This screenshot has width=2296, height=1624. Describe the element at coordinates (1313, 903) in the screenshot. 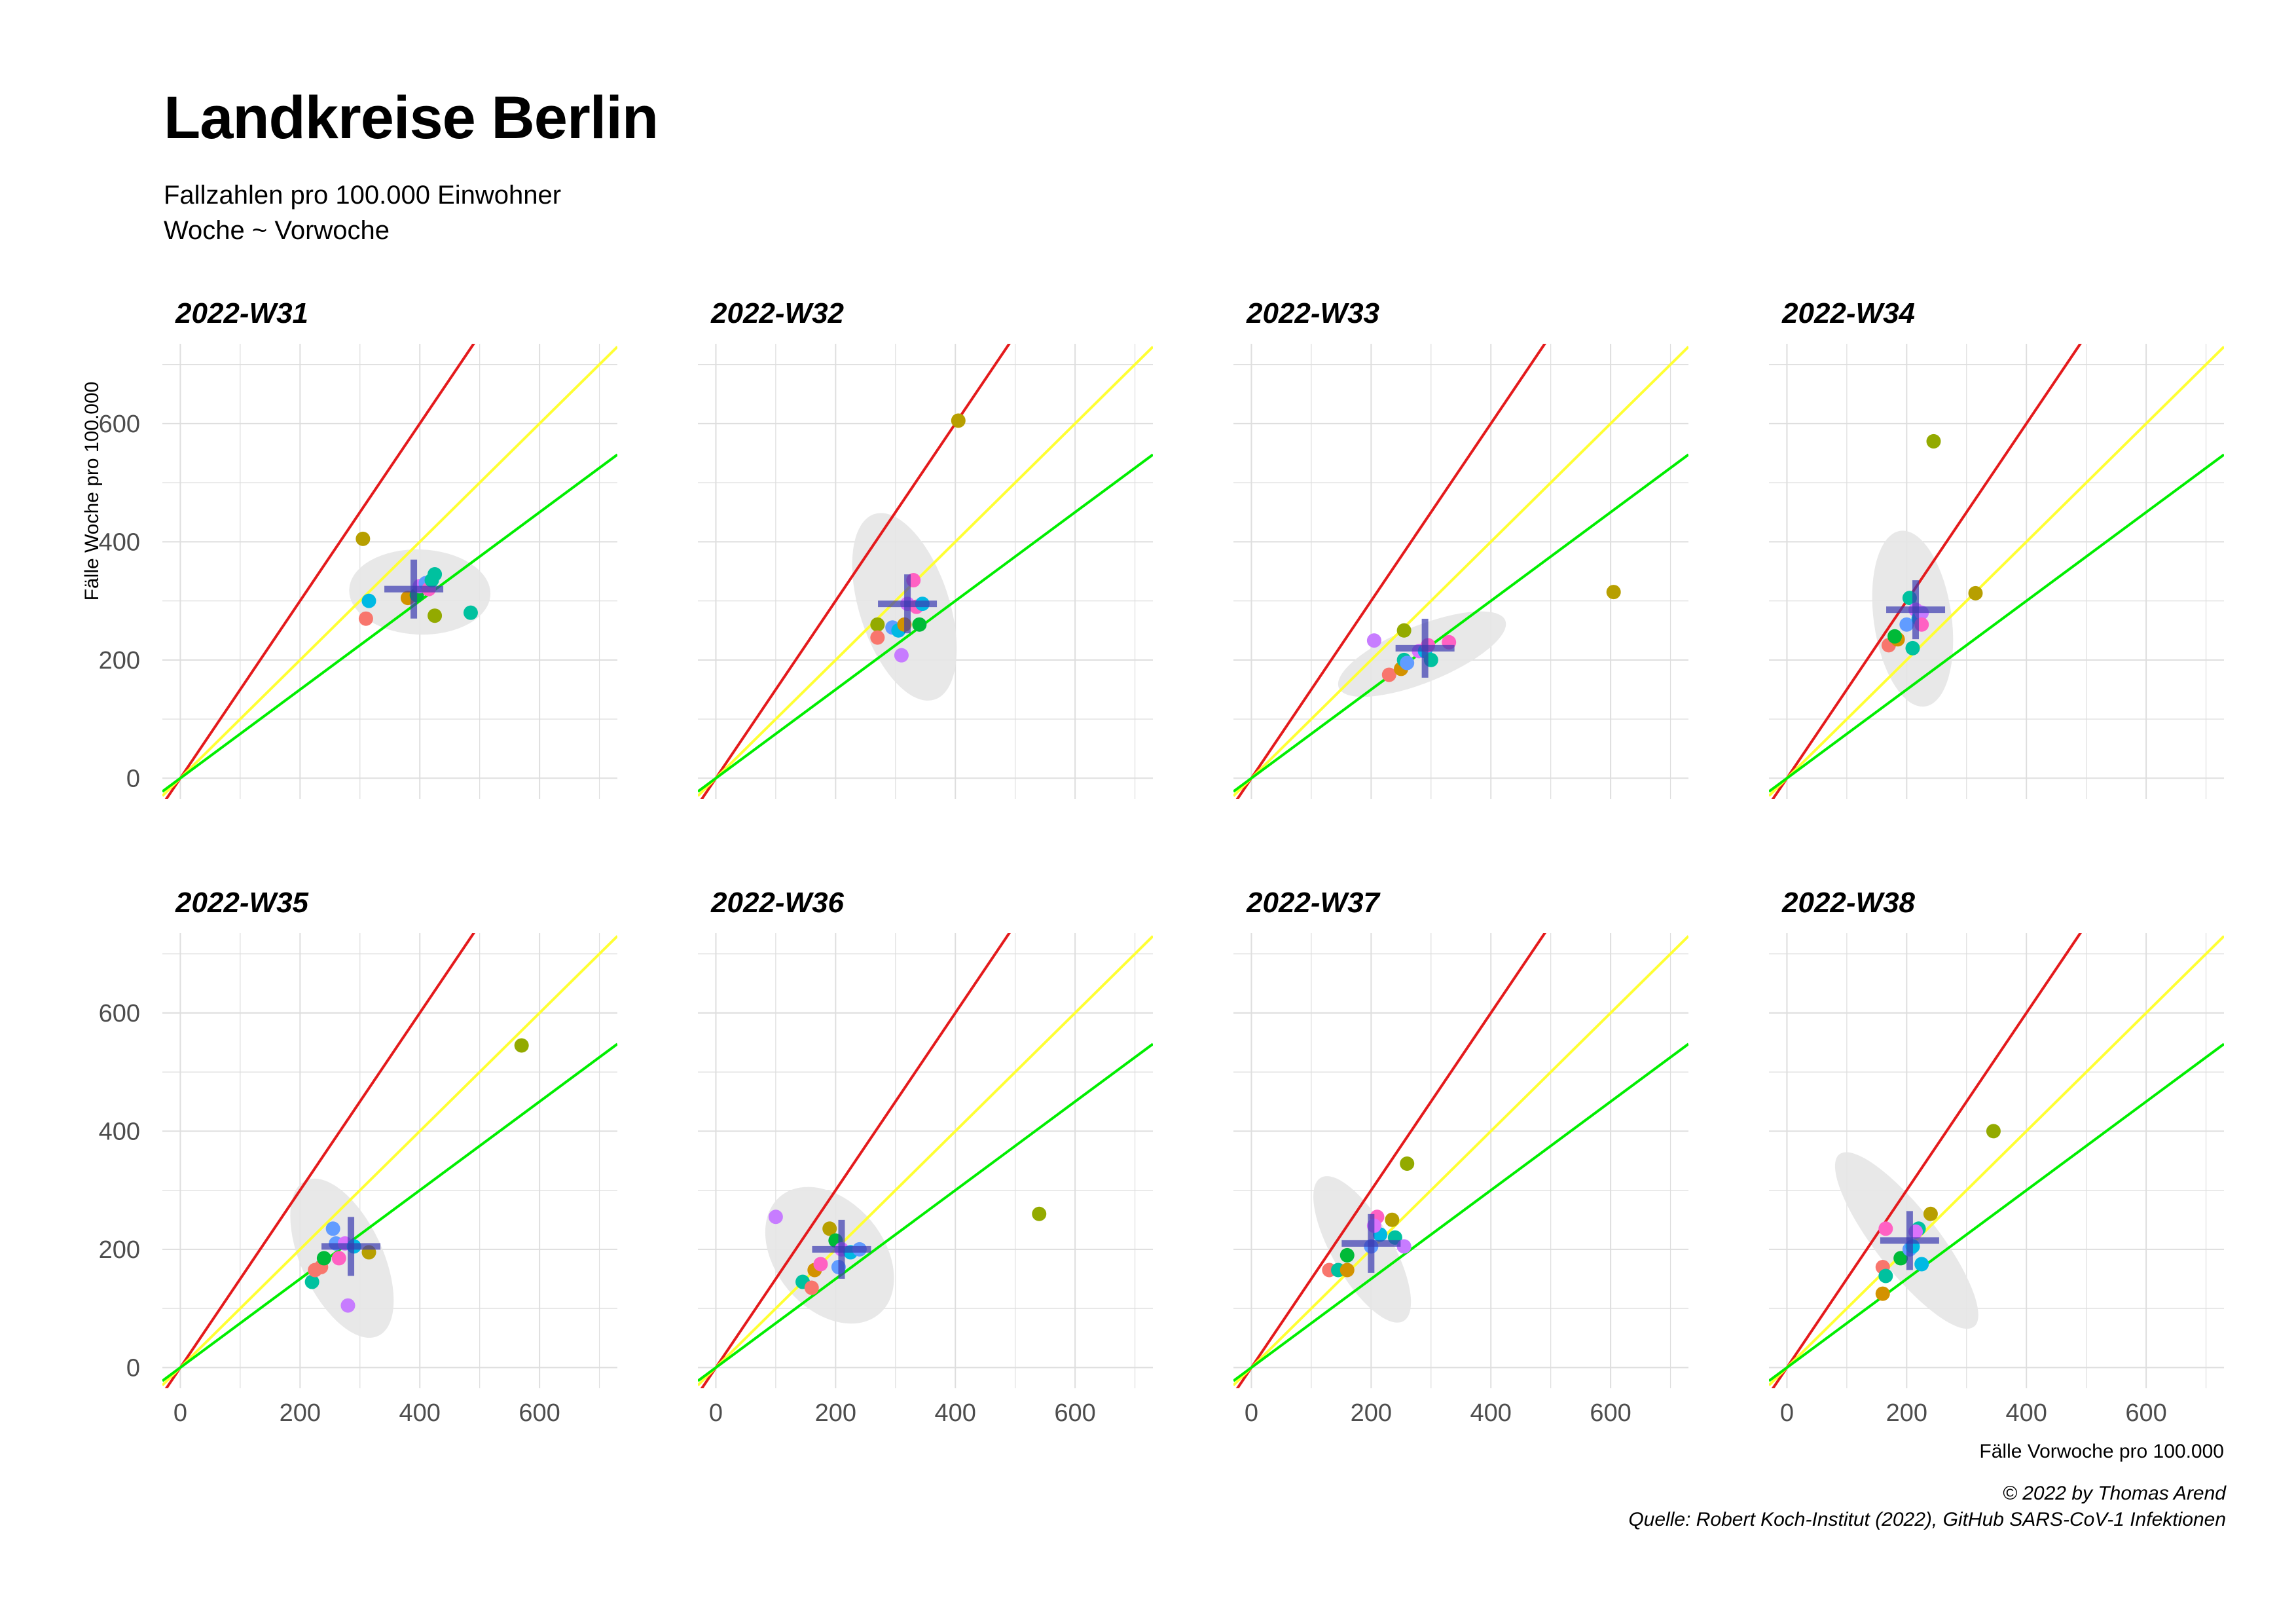

I see `panel-title: 2022-W37` at that location.